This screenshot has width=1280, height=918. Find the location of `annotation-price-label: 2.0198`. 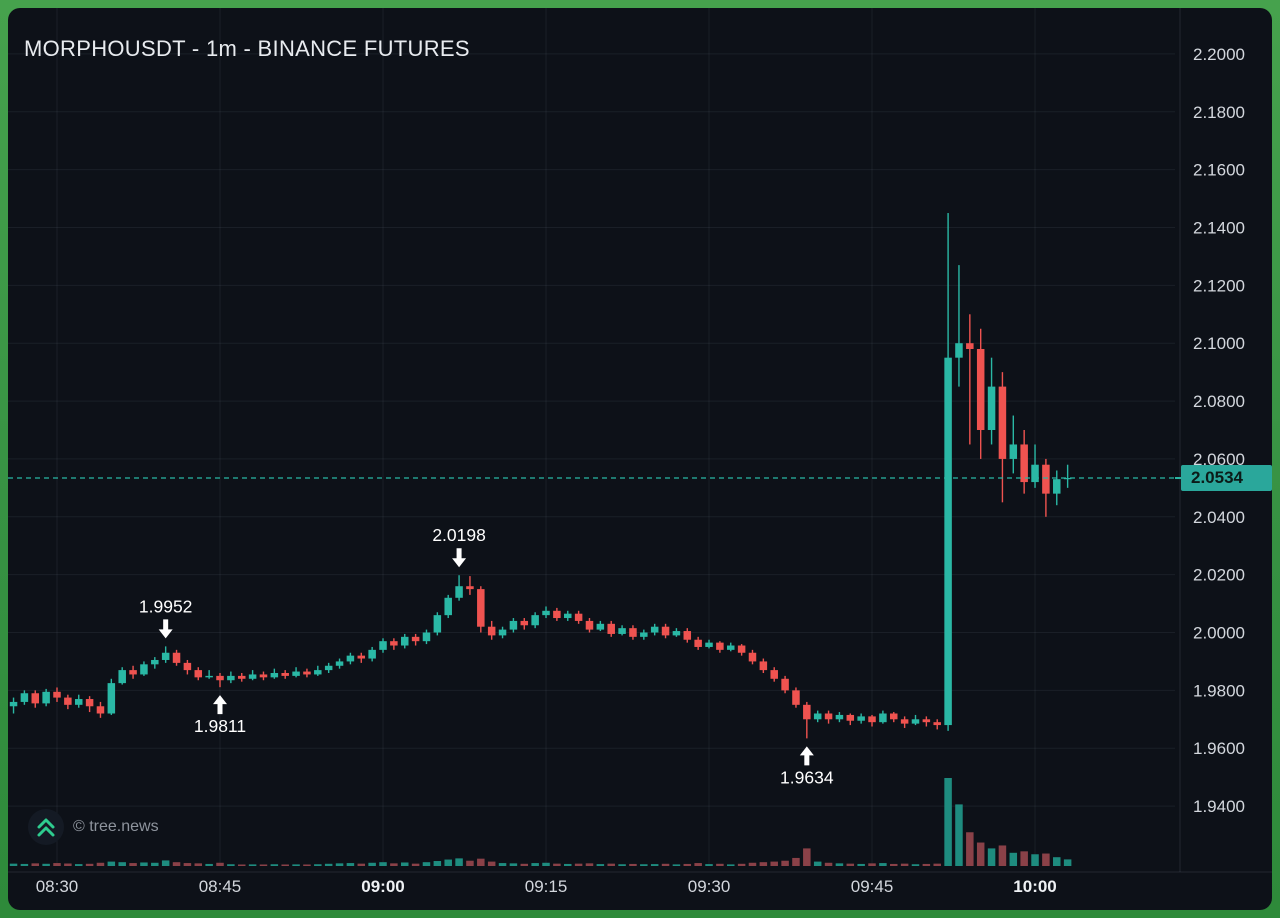

annotation-price-label: 2.0198 is located at coordinates (459, 535).